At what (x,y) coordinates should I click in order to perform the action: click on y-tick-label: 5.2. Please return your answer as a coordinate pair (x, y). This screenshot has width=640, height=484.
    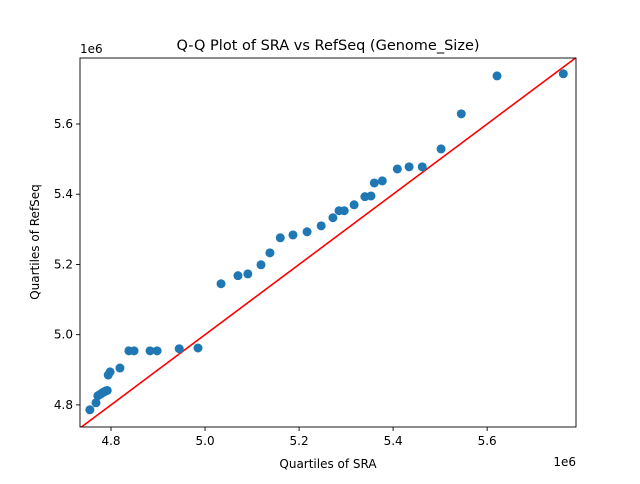
    Looking at the image, I should click on (63, 264).